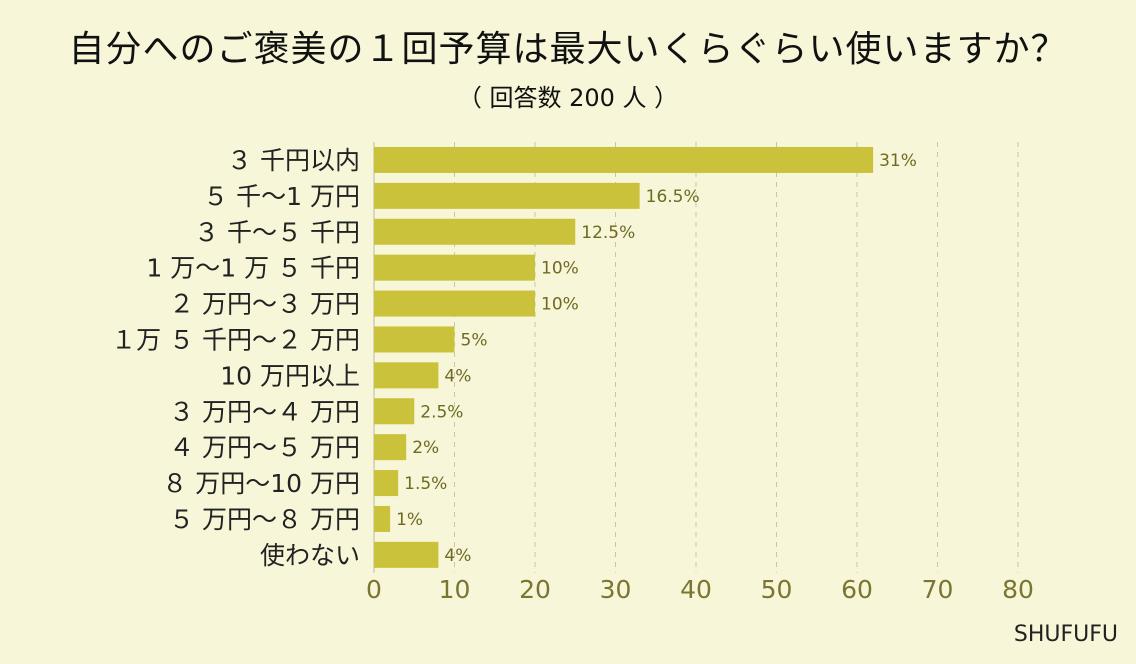 Image resolution: width=1136 pixels, height=664 pixels. What do you see at coordinates (535, 589) in the screenshot?
I see `x-tick-label: 20` at bounding box center [535, 589].